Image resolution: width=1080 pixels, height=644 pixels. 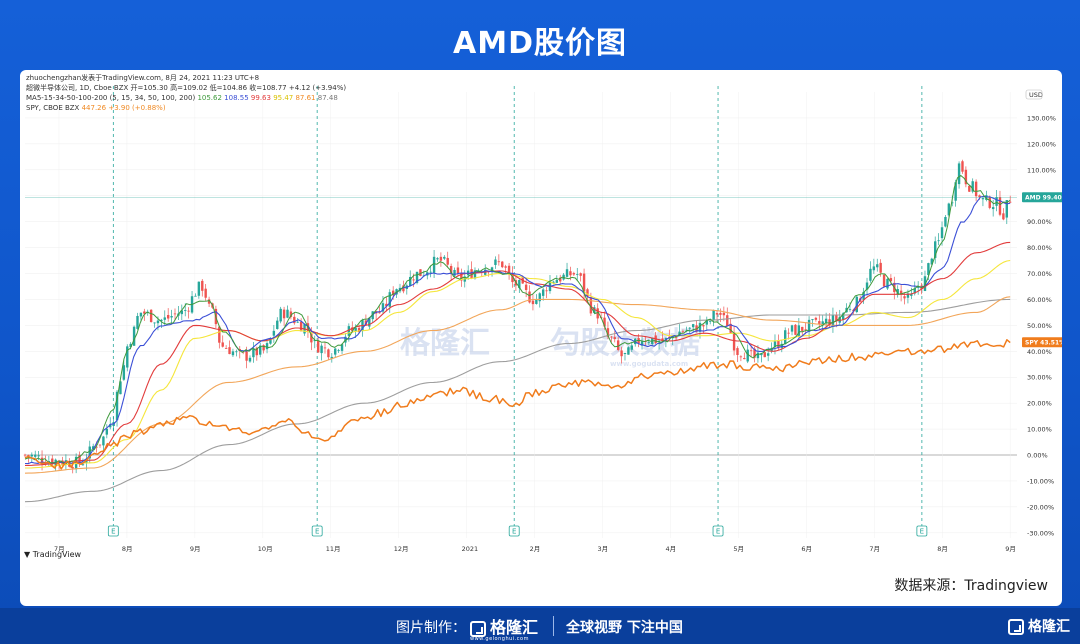 What do you see at coordinates (514, 531) in the screenshot?
I see `earnings-badge` at bounding box center [514, 531].